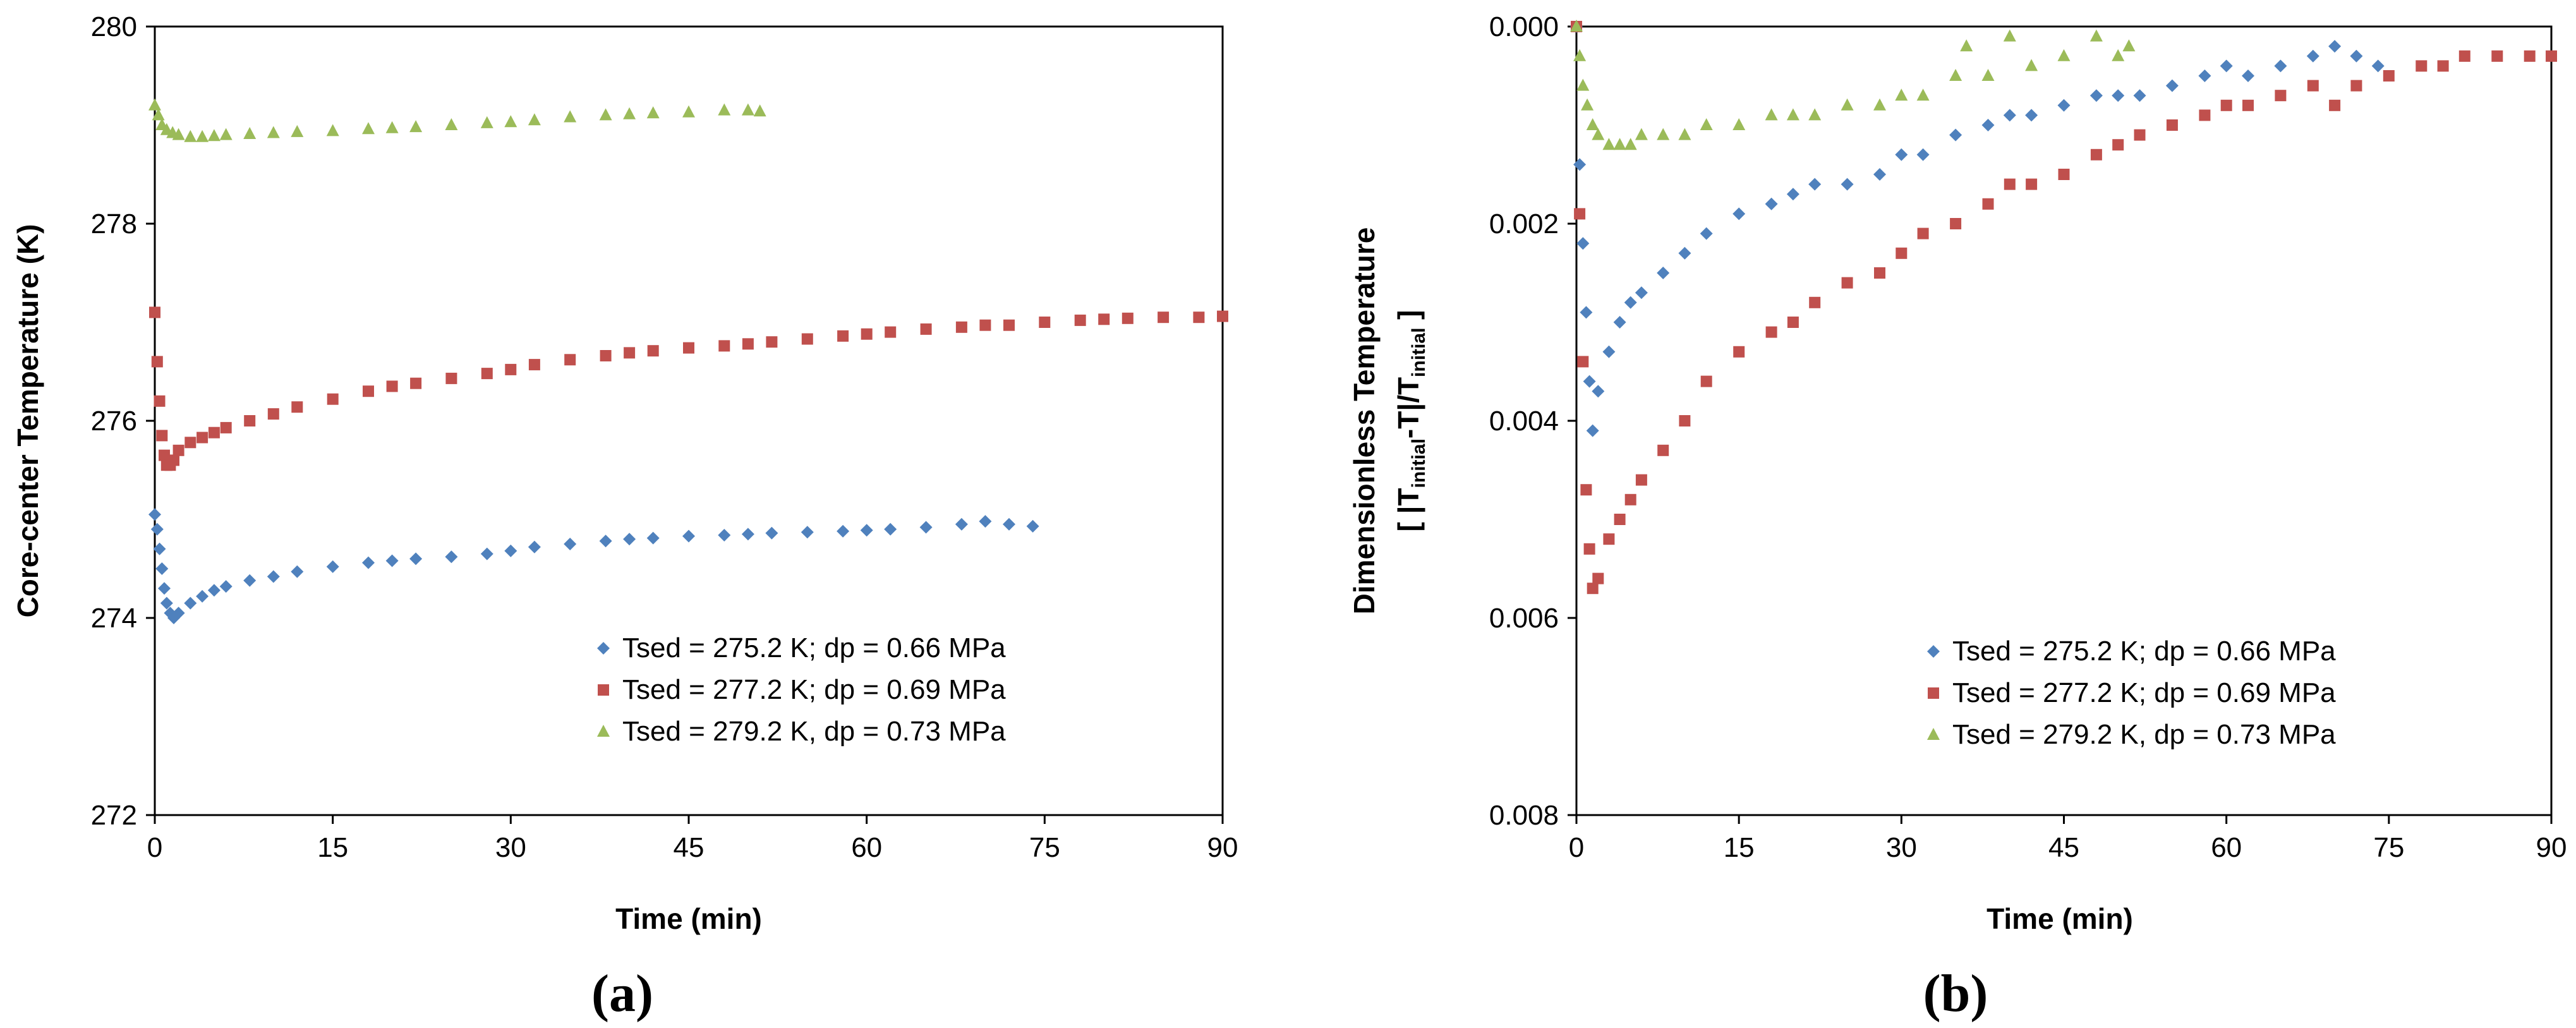 The height and width of the screenshot is (1028, 2576). I want to click on x-tick-label: 45, so click(2063, 847).